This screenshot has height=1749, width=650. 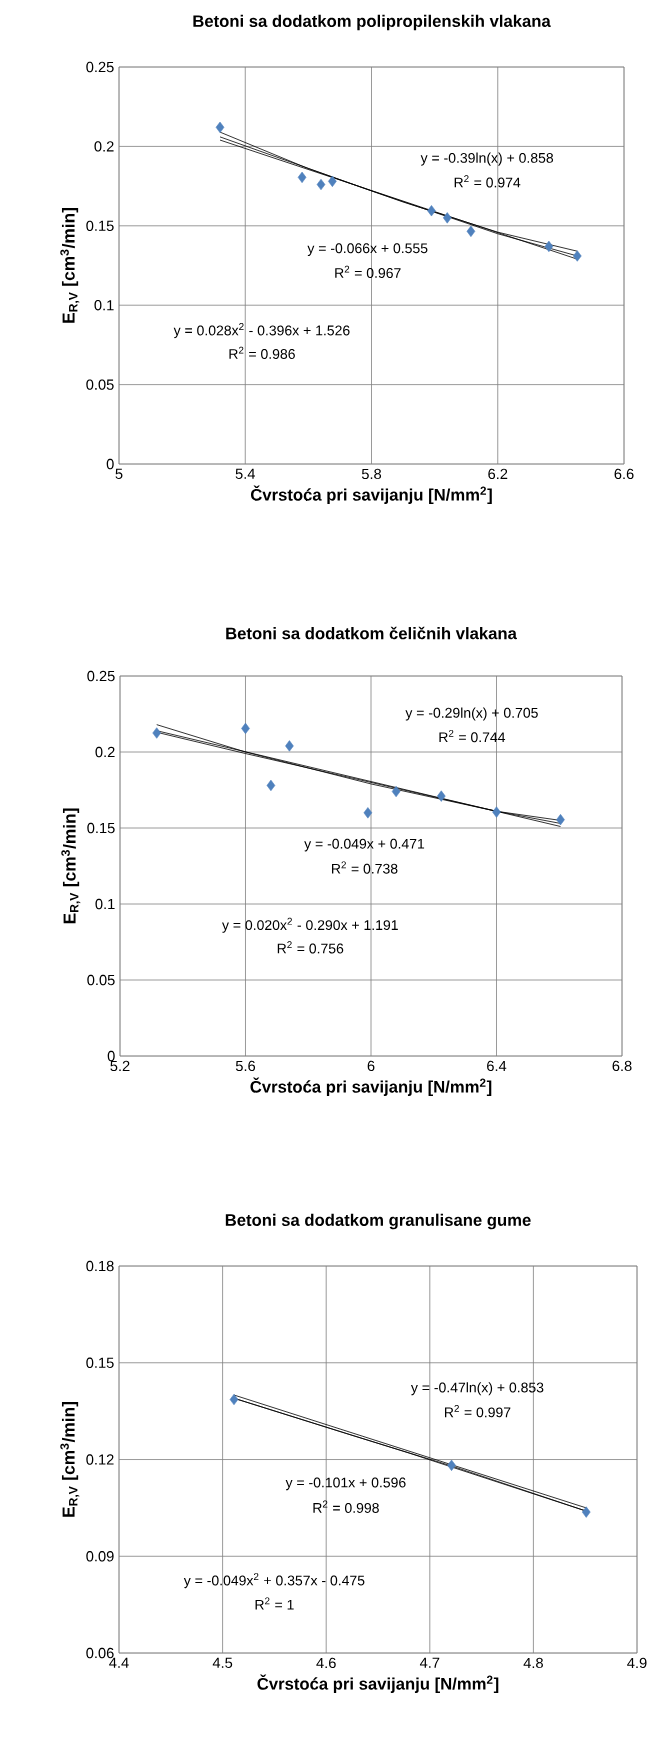 What do you see at coordinates (472, 736) in the screenshot?
I see `annotation: R$^{2}$ = 0.744` at bounding box center [472, 736].